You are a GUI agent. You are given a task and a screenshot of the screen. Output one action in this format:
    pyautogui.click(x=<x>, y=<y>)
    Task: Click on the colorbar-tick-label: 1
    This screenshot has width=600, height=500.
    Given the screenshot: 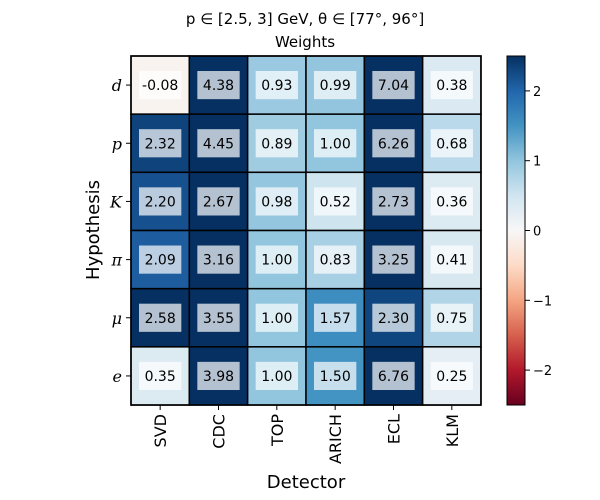 What is the action you would take?
    pyautogui.click(x=537, y=162)
    